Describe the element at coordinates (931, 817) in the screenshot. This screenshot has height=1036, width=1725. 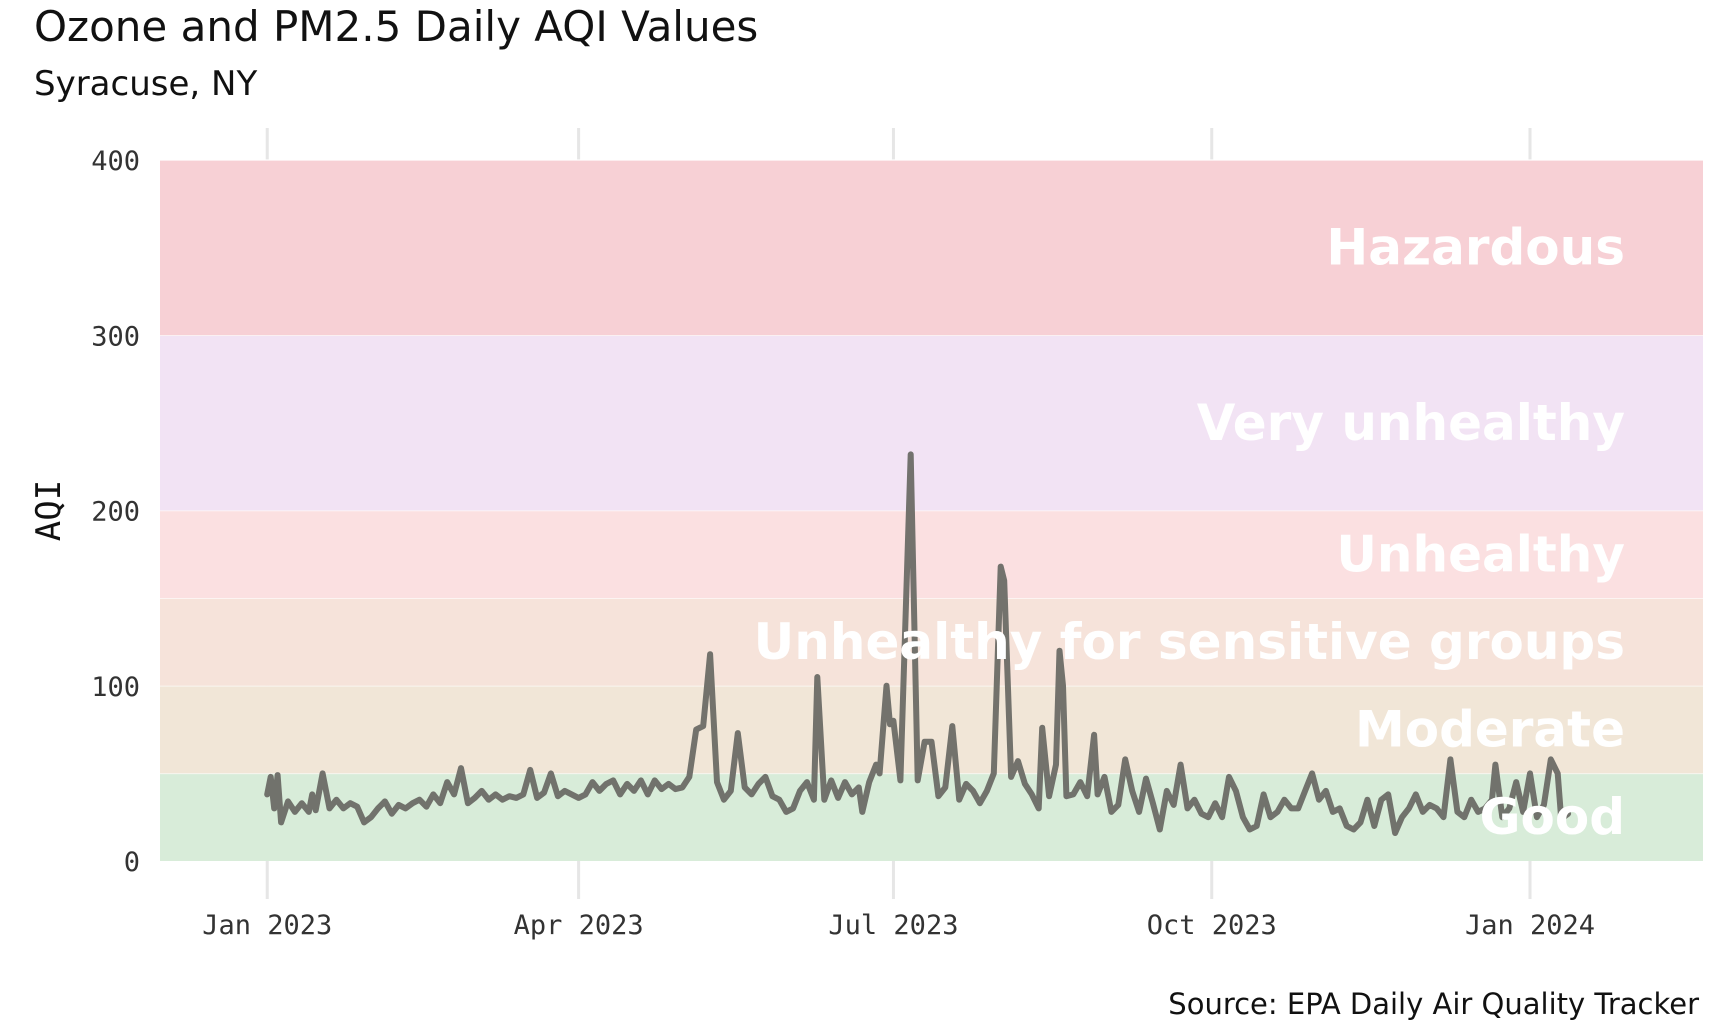
I see `band-good` at that location.